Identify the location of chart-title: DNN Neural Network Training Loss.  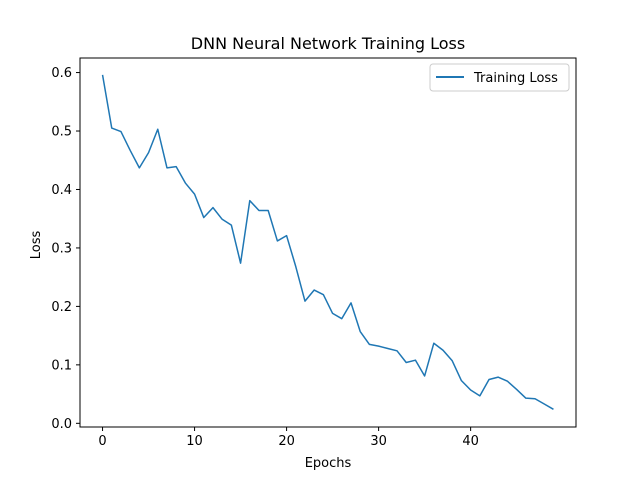
(328, 43).